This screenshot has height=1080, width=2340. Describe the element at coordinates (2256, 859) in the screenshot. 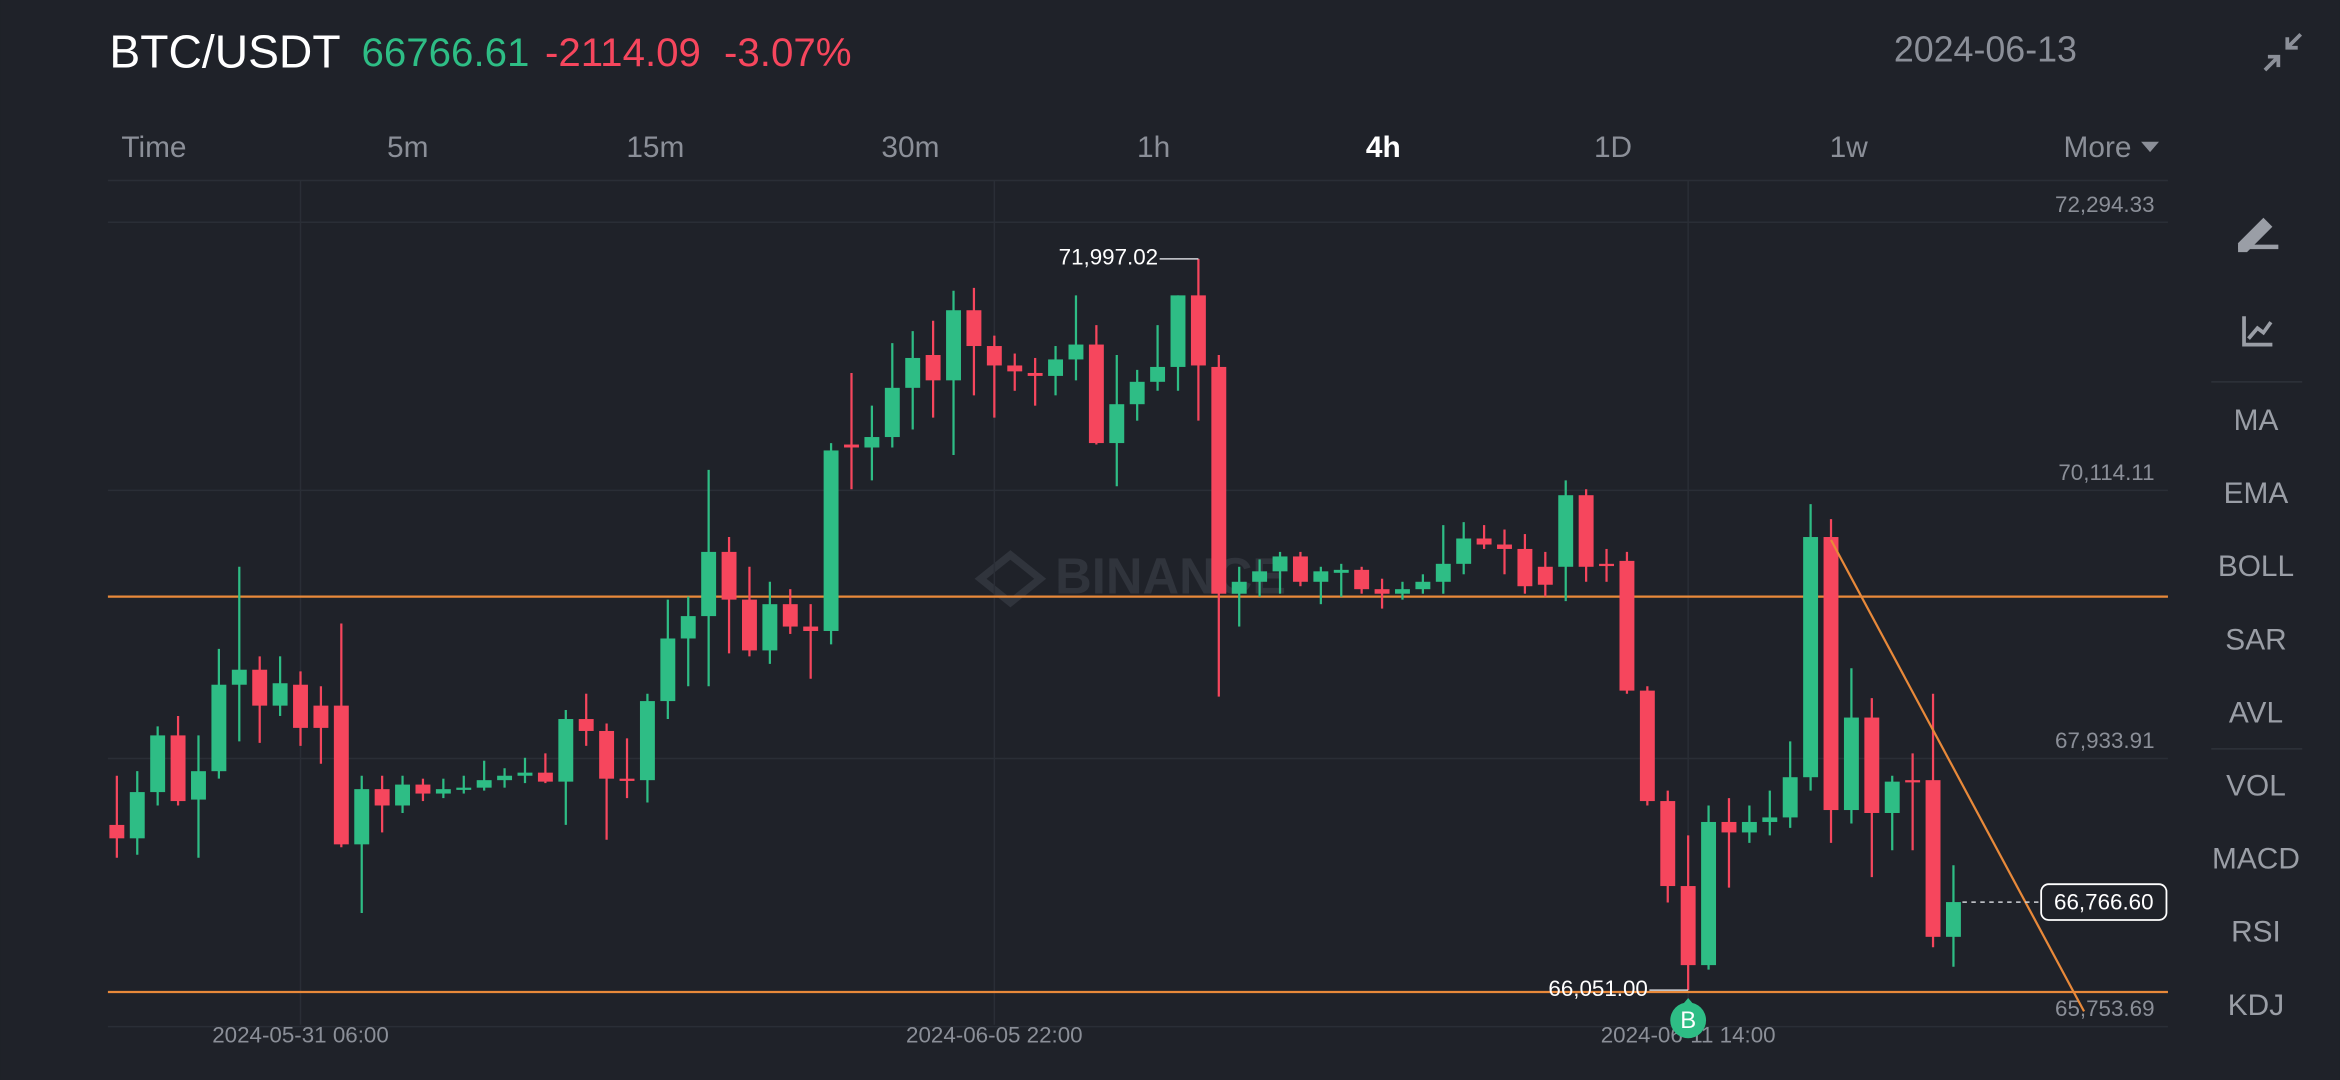

I see `indicator-button: MACD` at that location.